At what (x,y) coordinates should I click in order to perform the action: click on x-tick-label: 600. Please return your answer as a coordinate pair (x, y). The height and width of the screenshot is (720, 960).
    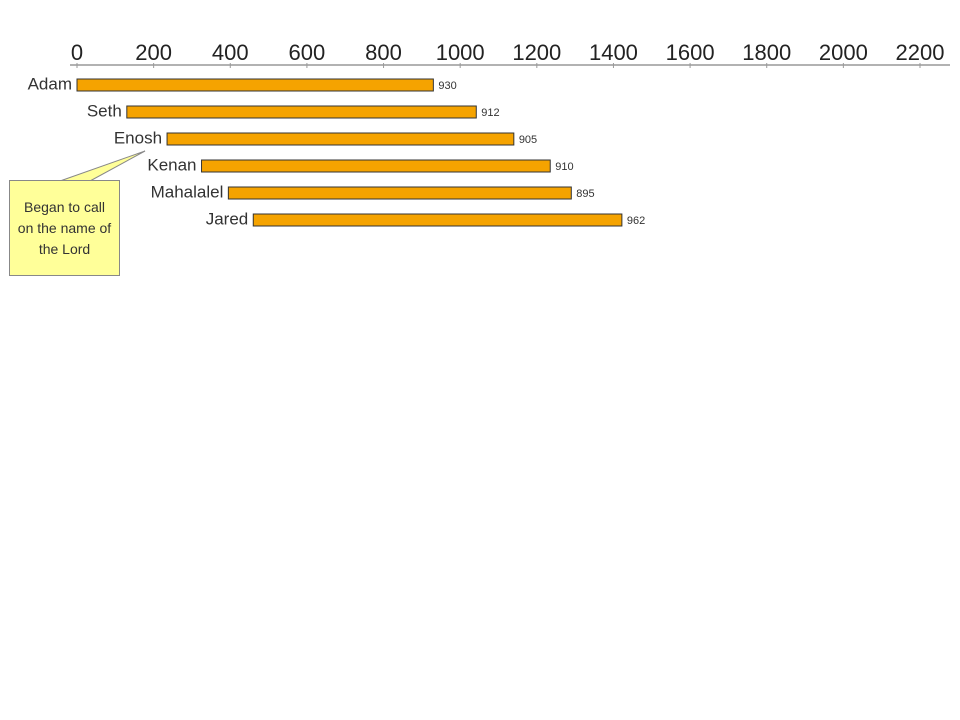
    Looking at the image, I should click on (307, 52).